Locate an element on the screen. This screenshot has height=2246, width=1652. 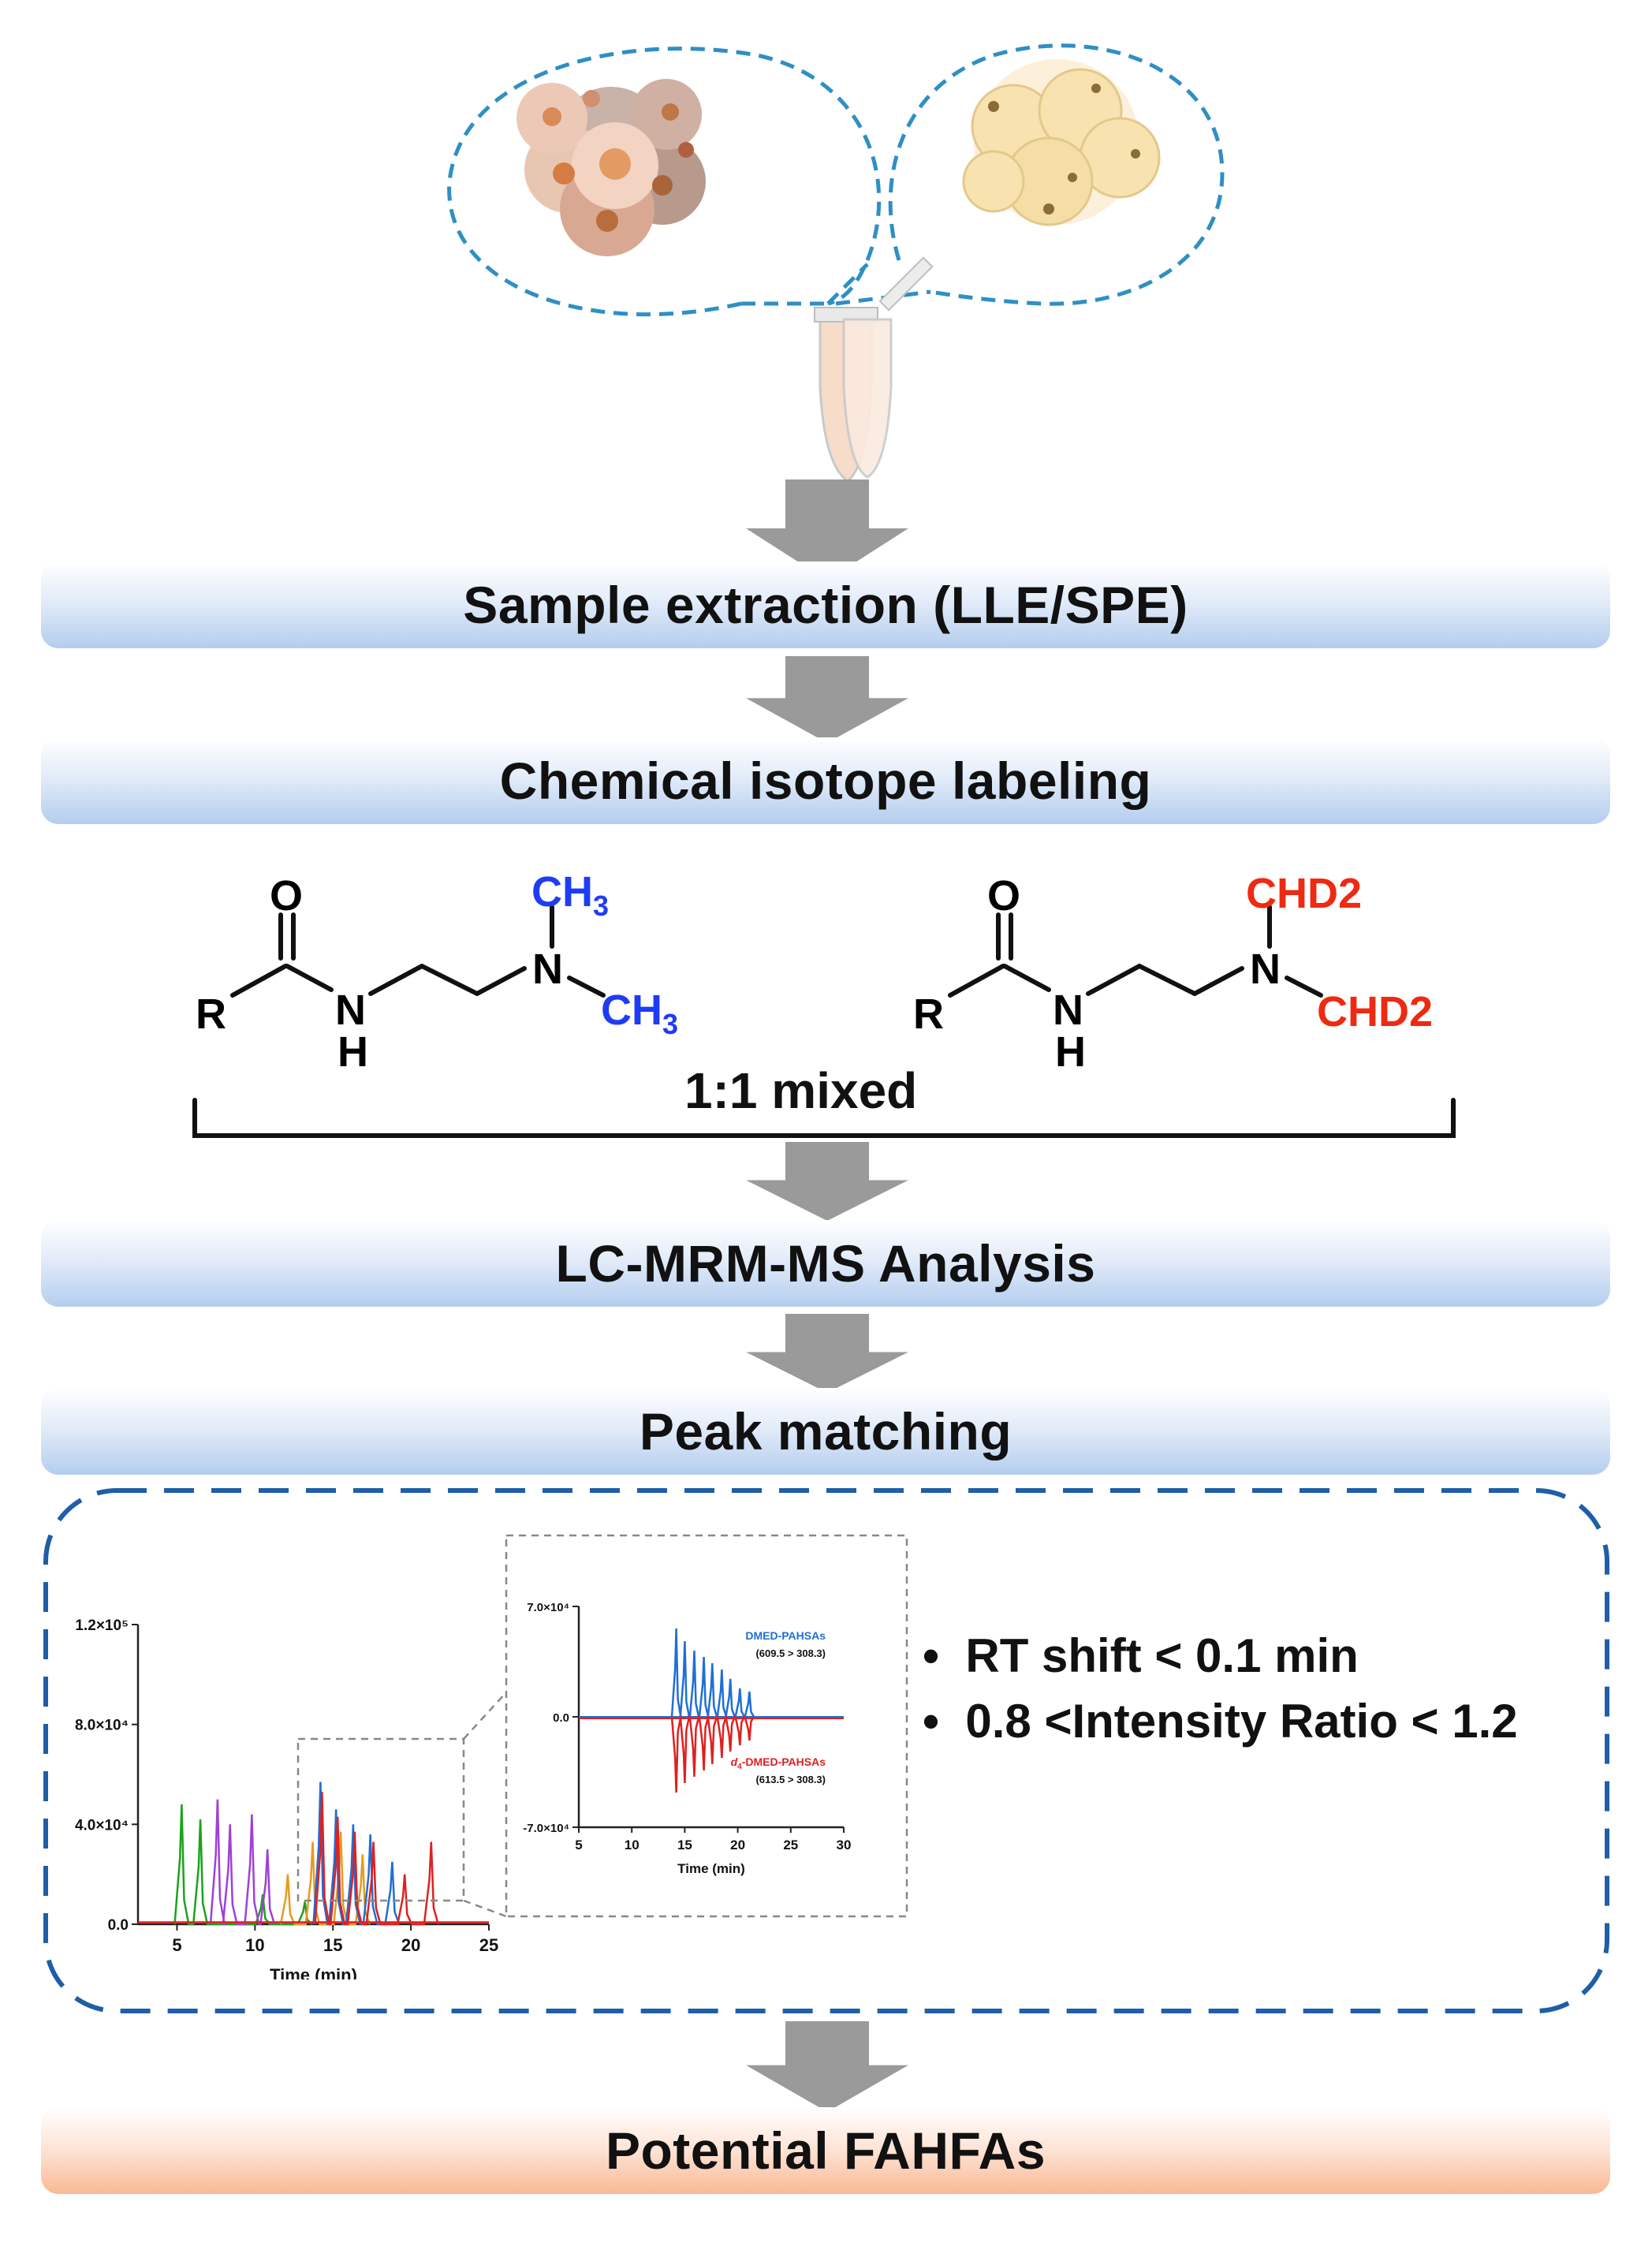
legend-light-name: DMED-PAHSAs is located at coordinates (785, 1635).